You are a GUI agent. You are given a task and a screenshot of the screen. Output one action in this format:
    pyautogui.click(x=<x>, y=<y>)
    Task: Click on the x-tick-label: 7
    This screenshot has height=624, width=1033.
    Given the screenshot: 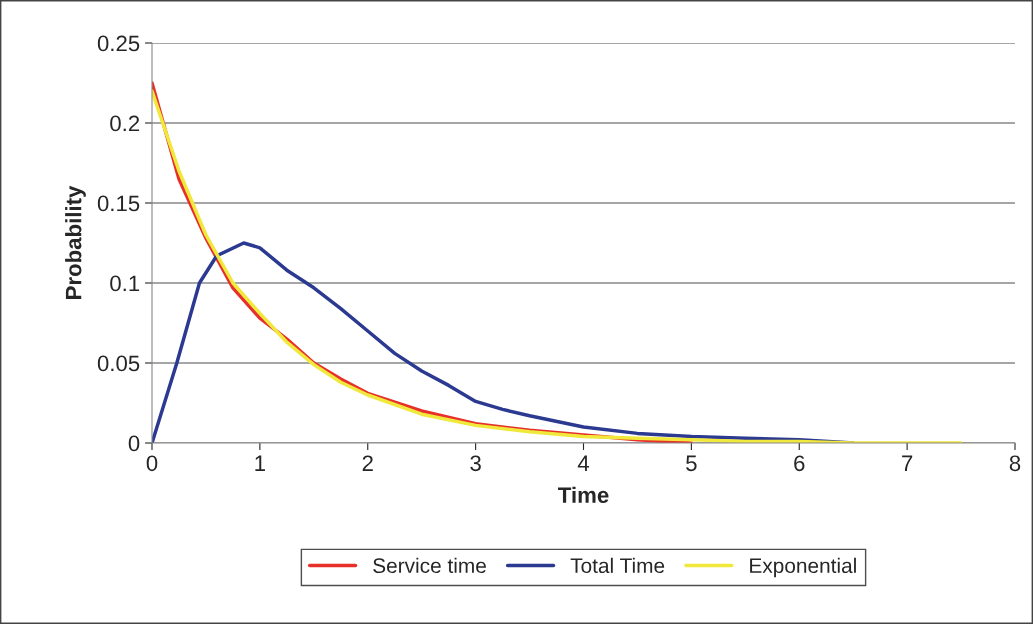 What is the action you would take?
    pyautogui.click(x=907, y=463)
    